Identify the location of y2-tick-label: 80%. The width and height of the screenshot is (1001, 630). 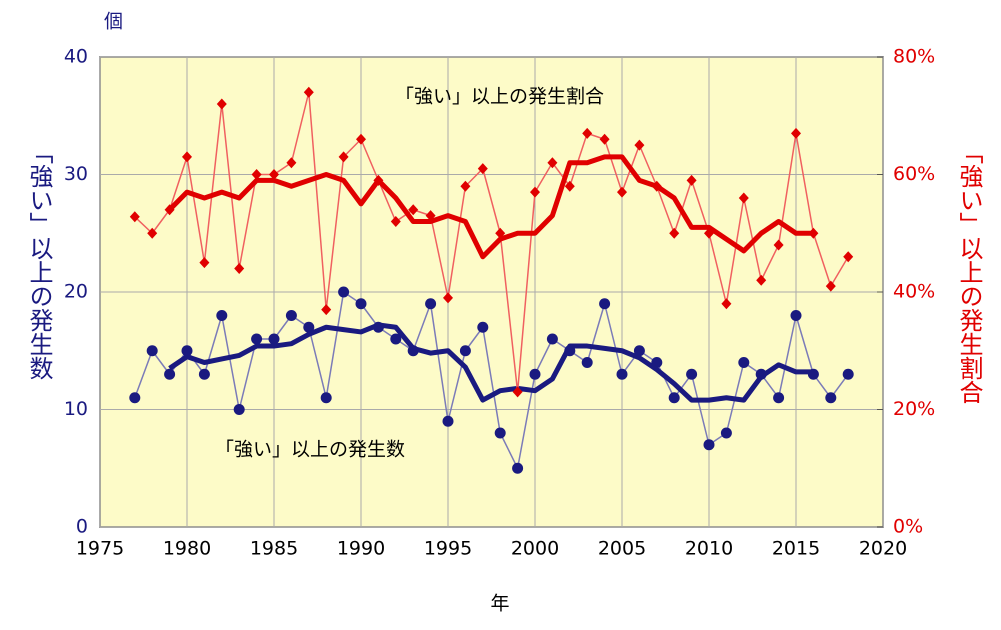
(914, 57).